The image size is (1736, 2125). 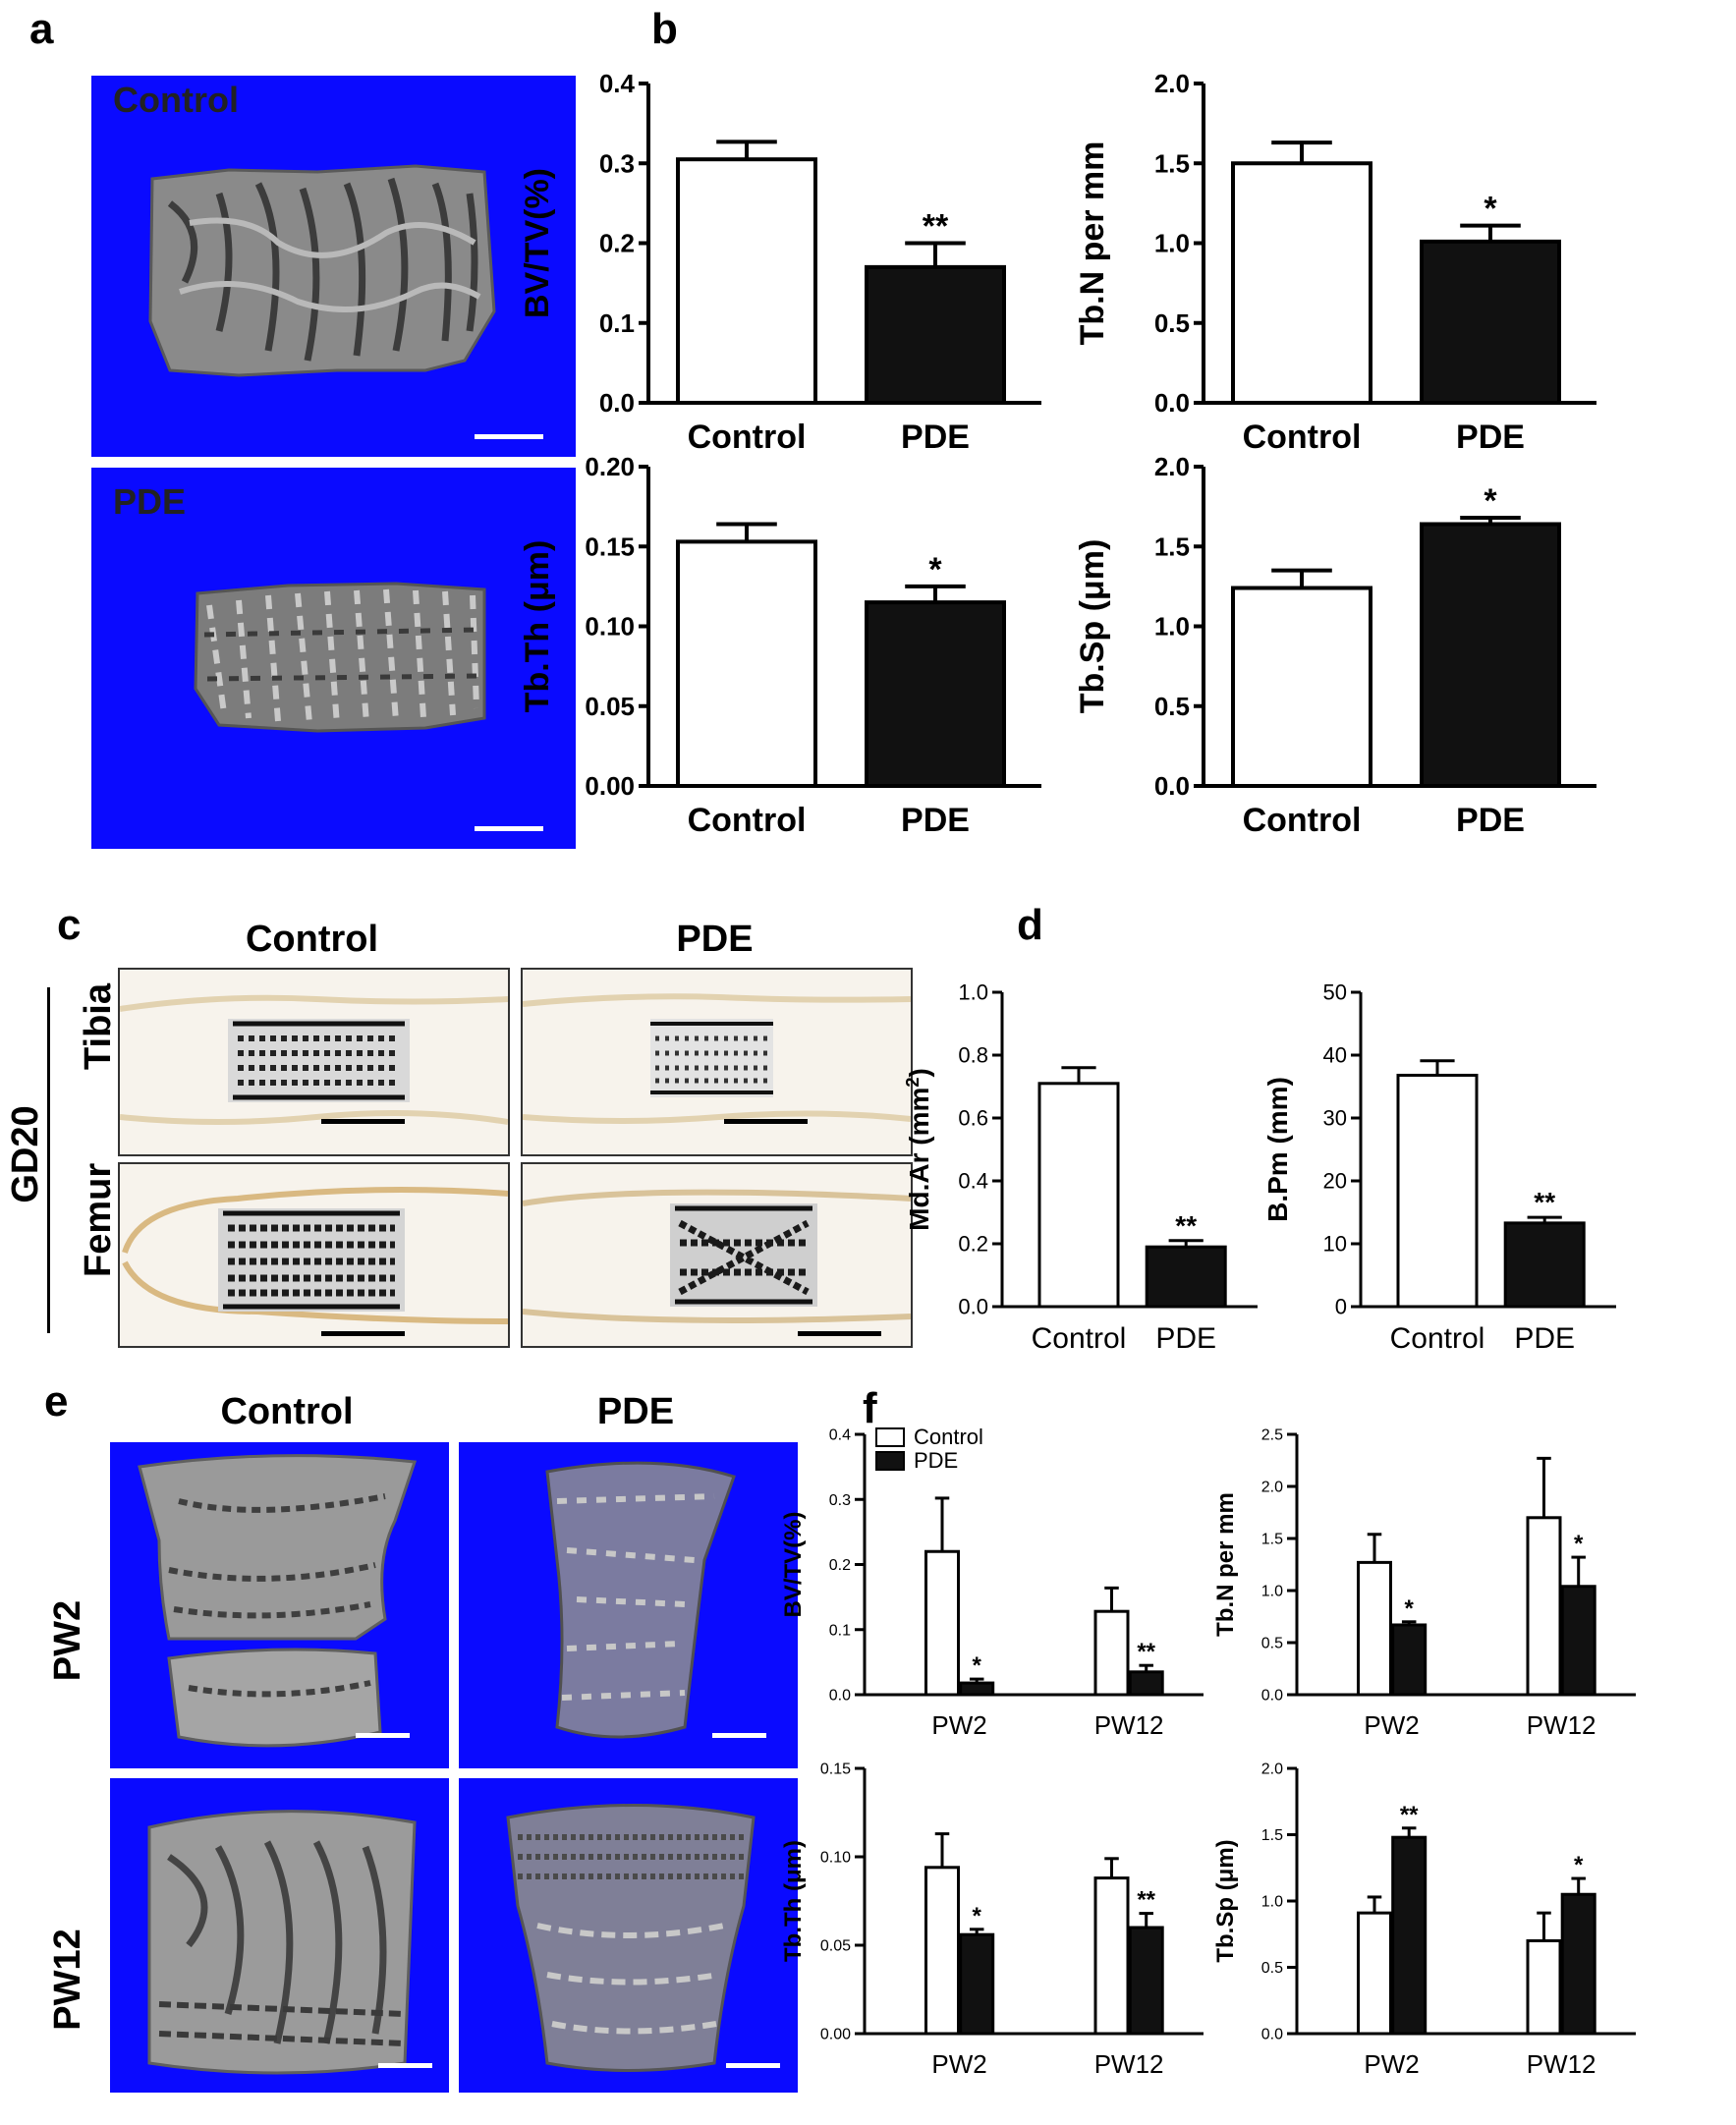 What do you see at coordinates (1335, 992) in the screenshot?
I see `y-tick-label: 50` at bounding box center [1335, 992].